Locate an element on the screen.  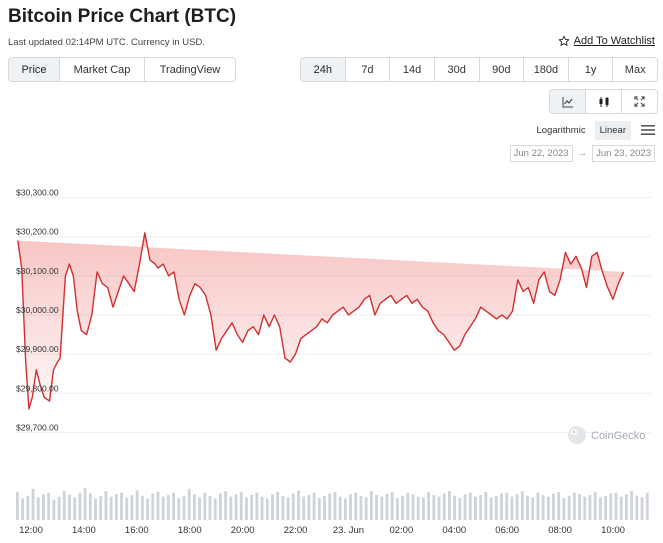
y-tick-label: $29,800.00 is located at coordinates (37, 388).